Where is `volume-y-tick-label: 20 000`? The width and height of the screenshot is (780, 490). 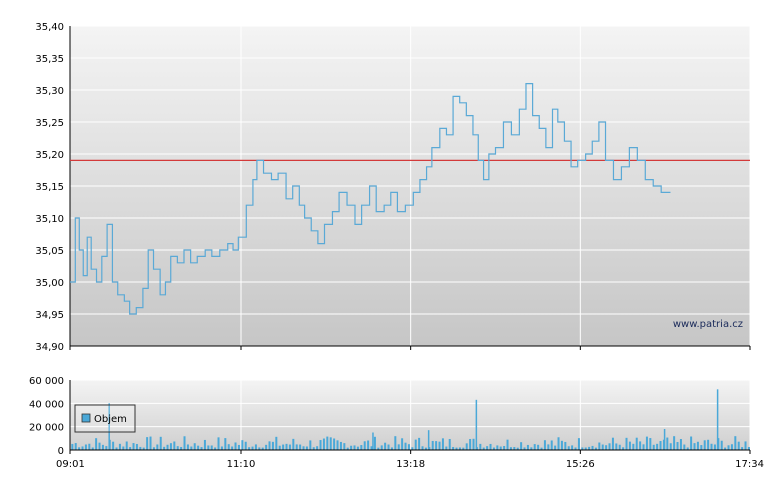 volume-y-tick-label: 20 000 is located at coordinates (46, 428).